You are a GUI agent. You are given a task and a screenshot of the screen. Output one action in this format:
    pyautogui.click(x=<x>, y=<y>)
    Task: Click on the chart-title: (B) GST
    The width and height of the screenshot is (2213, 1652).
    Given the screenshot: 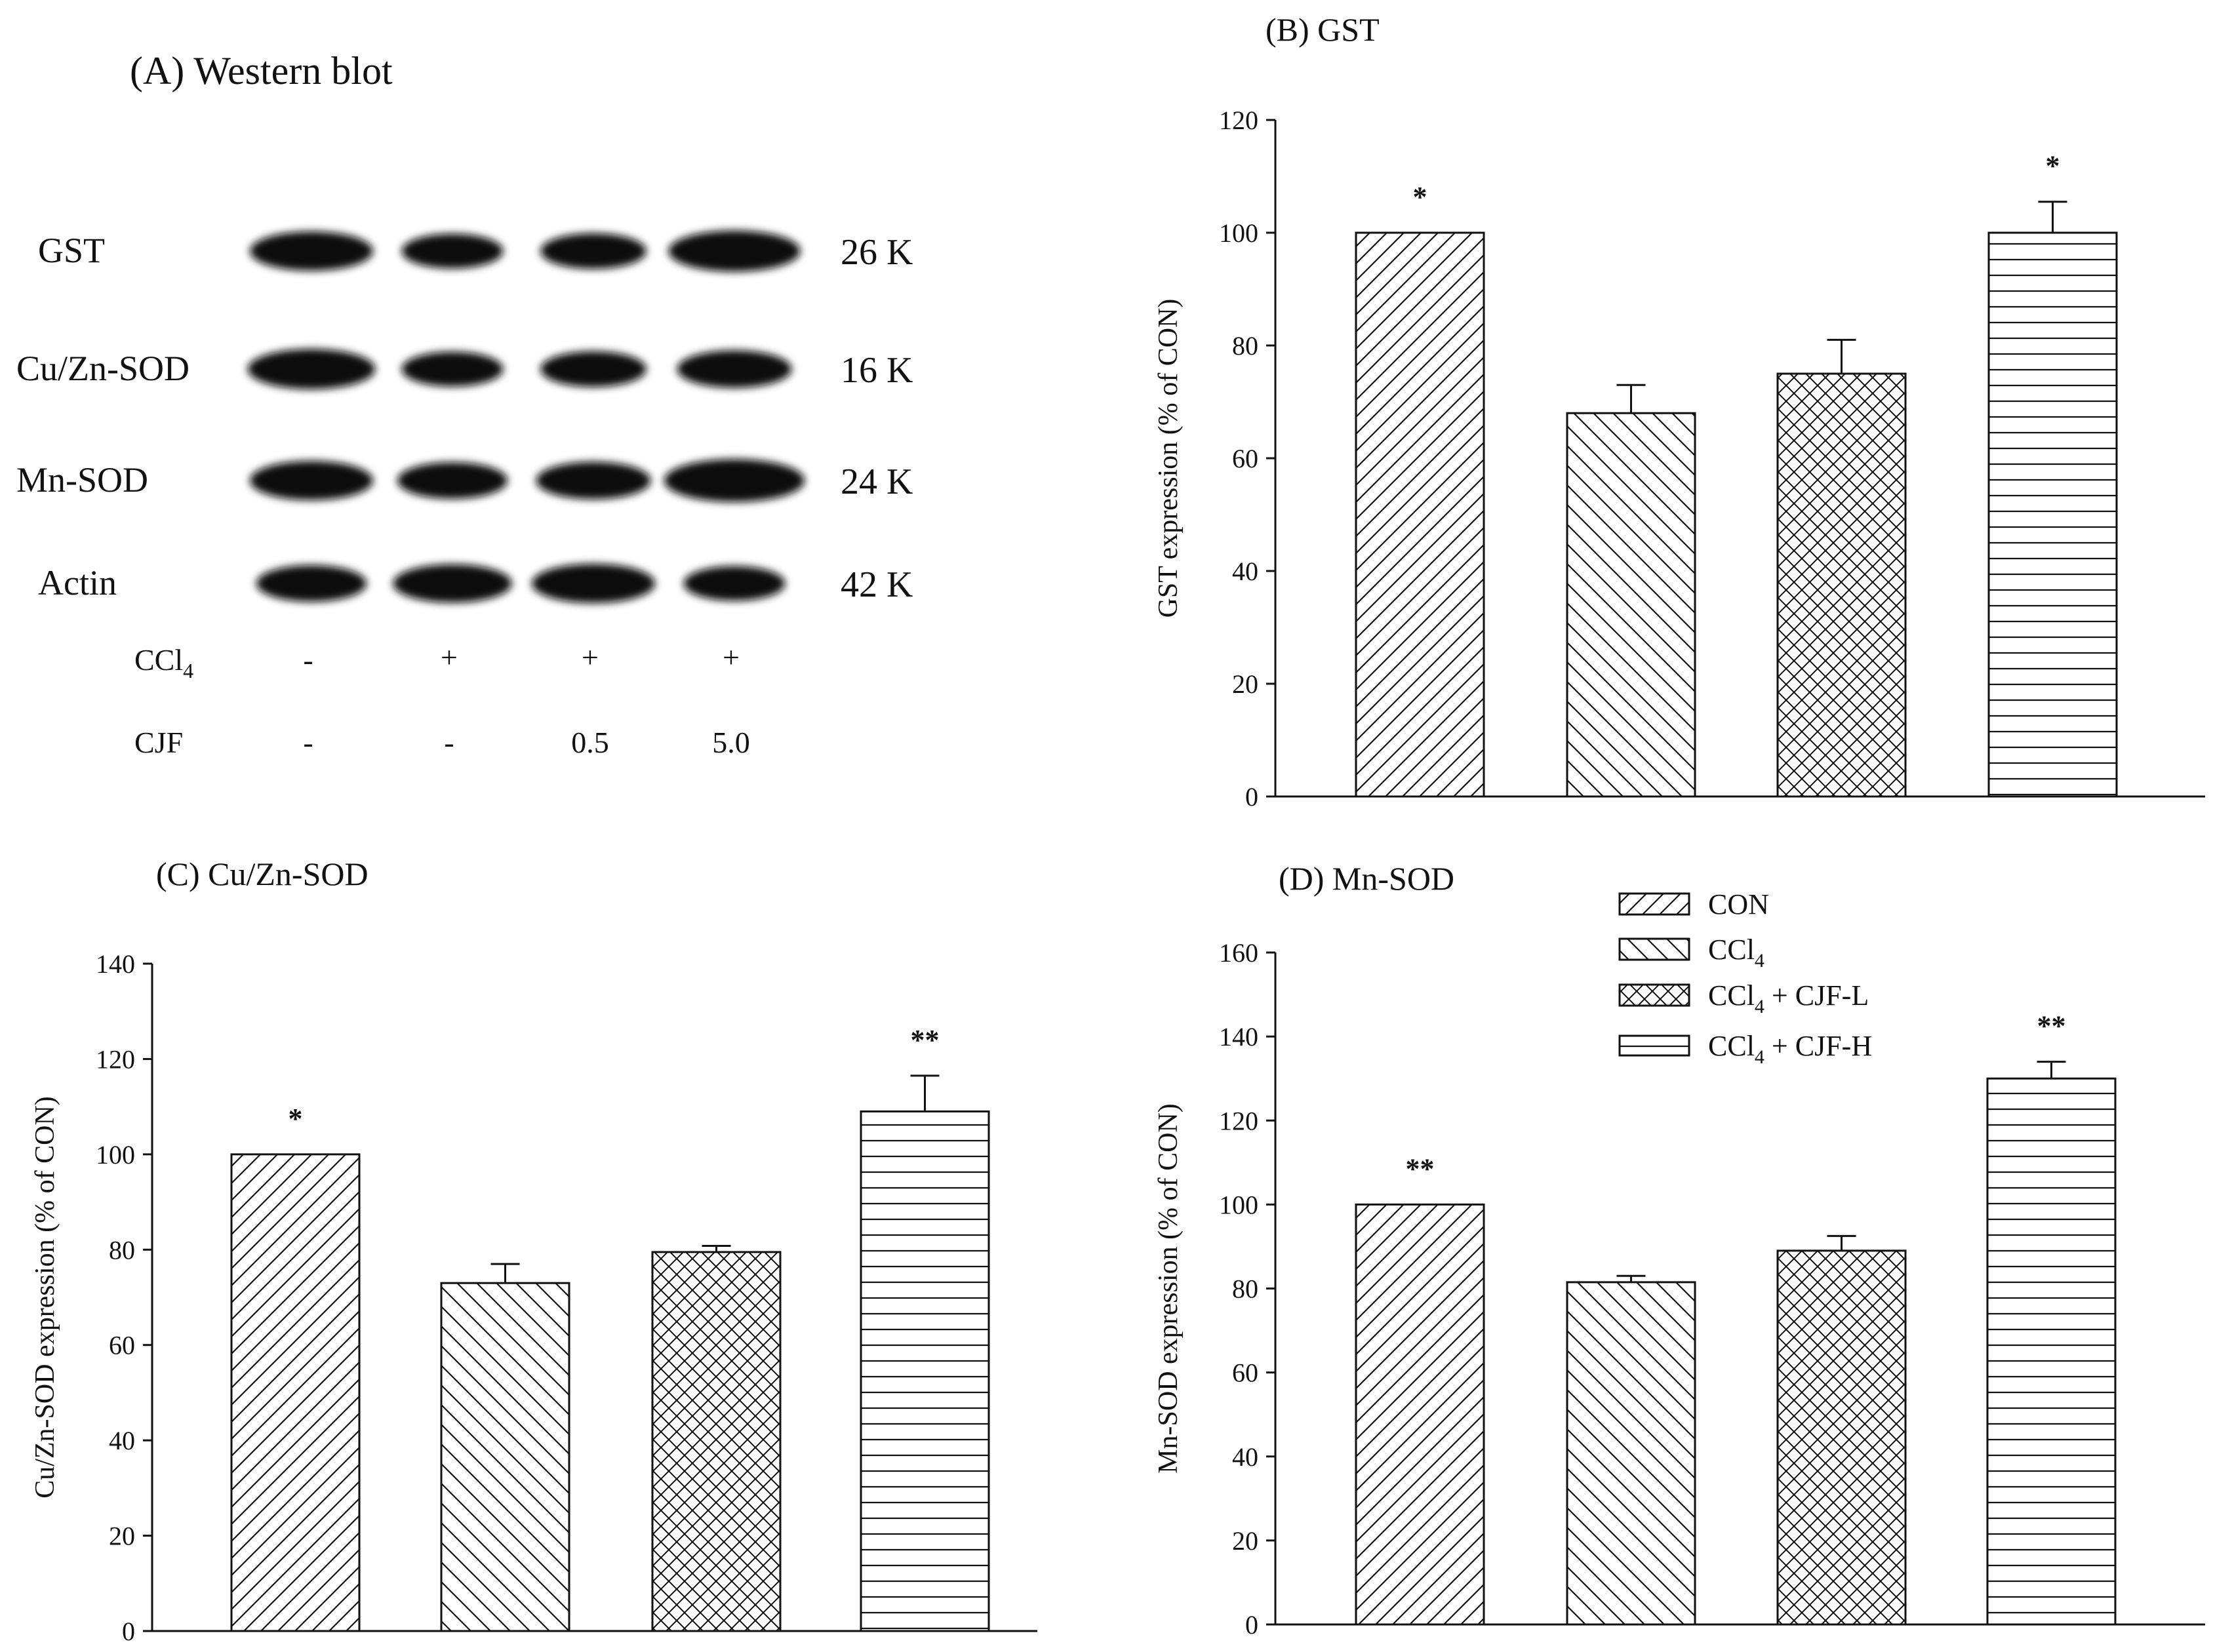 What is the action you would take?
    pyautogui.click(x=1323, y=29)
    